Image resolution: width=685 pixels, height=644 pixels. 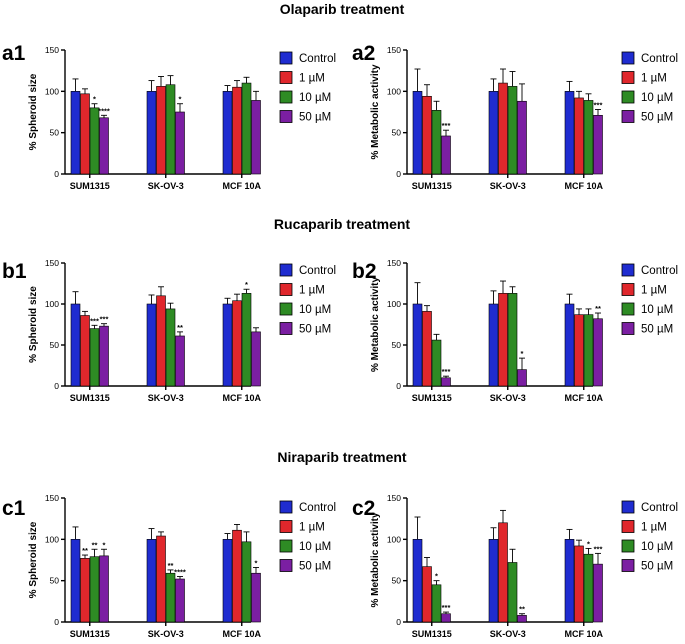 I want to click on panel-label: c1, so click(x=14, y=508).